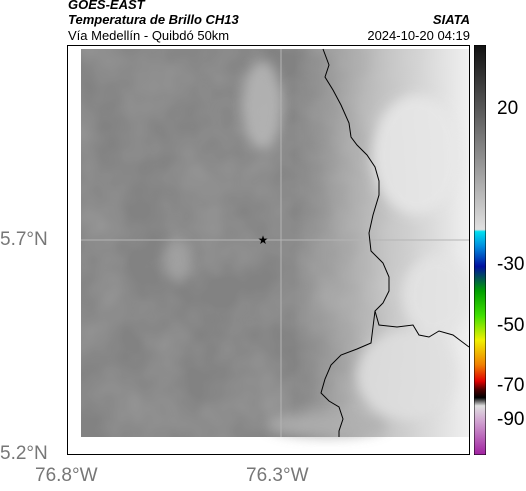 This screenshot has width=526, height=491. I want to click on colorbar-tick-minus30: -30, so click(511, 264).